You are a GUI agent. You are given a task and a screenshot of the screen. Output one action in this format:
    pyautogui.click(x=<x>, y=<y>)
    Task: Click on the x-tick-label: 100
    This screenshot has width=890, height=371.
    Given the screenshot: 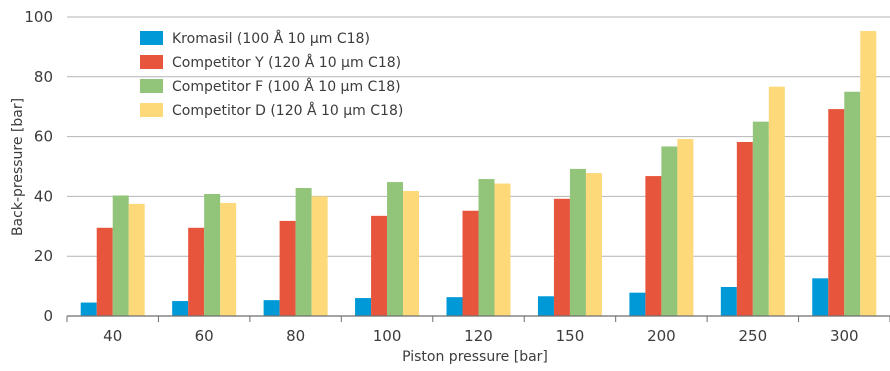 What is the action you would take?
    pyautogui.click(x=387, y=336)
    